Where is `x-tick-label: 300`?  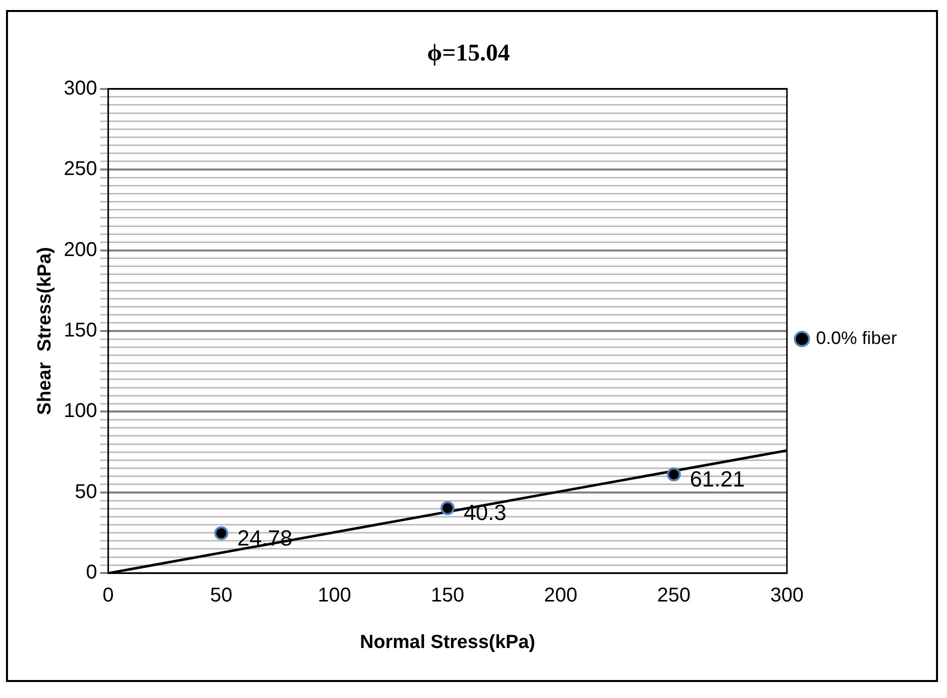 x-tick-label: 300 is located at coordinates (787, 595).